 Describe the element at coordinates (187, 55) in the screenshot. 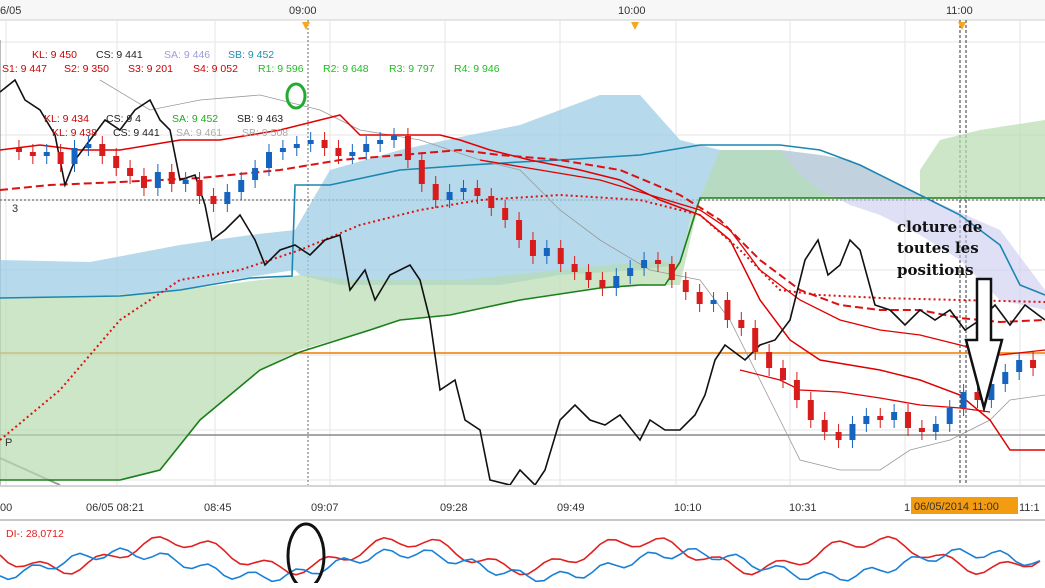

I see `legend-sa: SA: 9 446` at that location.